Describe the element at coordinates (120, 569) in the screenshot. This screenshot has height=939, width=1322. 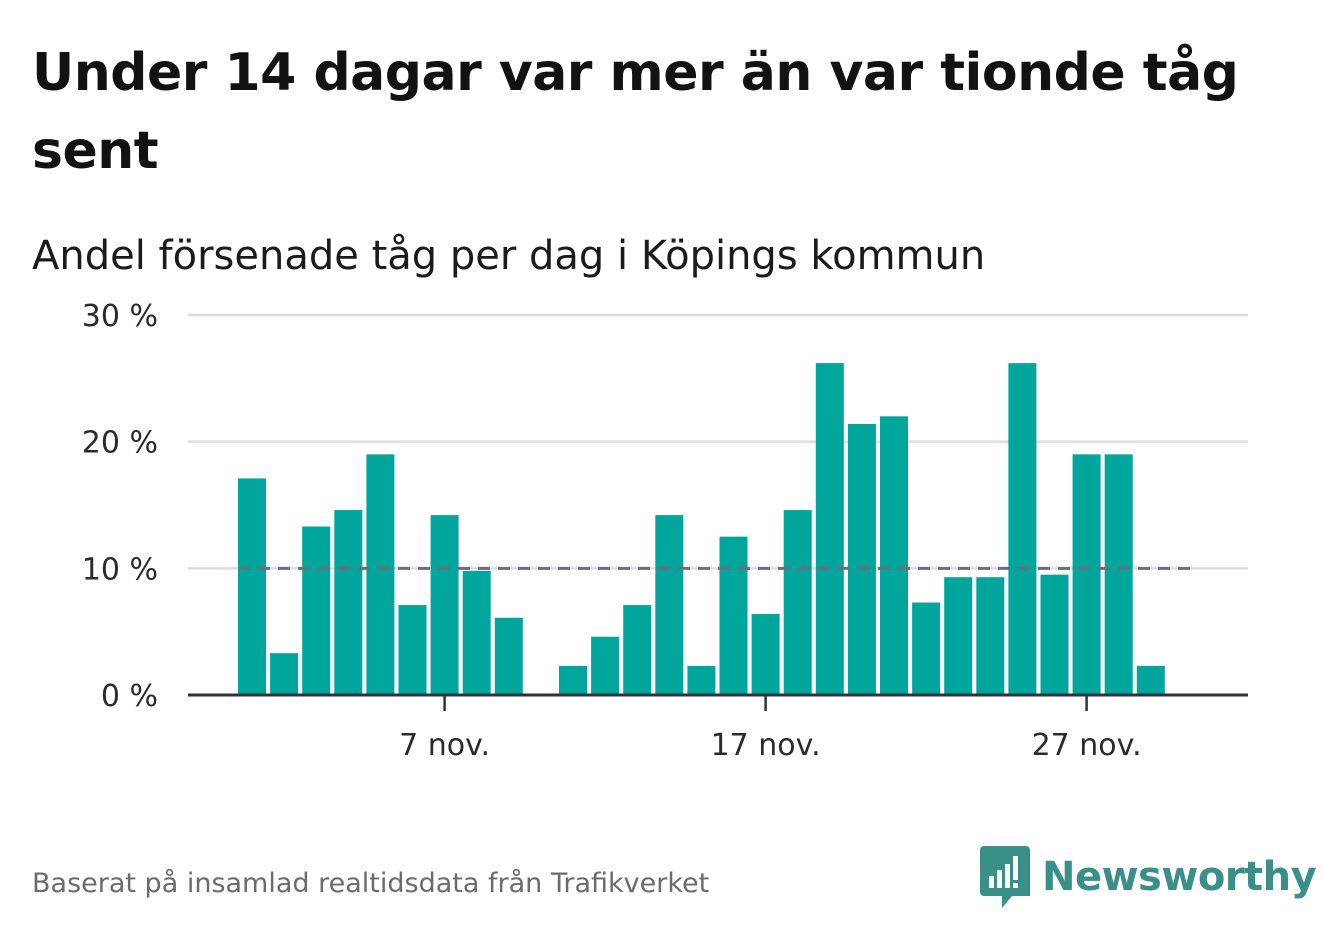
I see `y-tick-label: 10 %` at that location.